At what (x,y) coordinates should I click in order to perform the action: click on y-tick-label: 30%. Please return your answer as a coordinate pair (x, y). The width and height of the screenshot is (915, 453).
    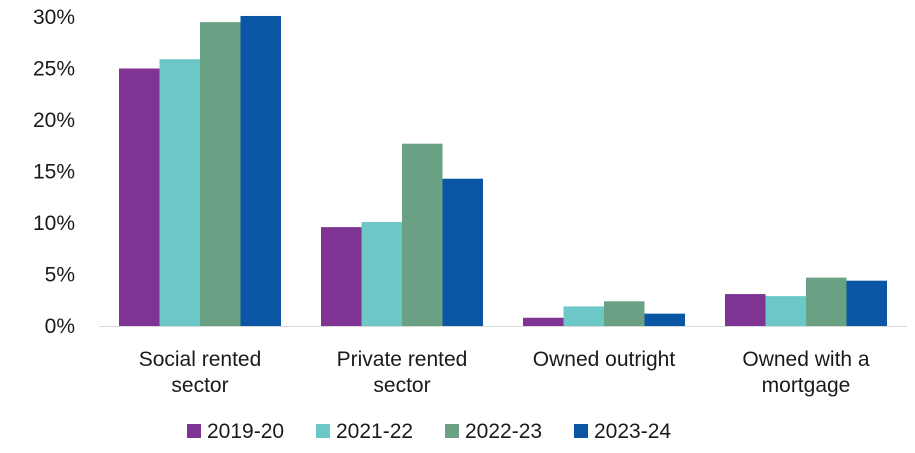
    Looking at the image, I should click on (54, 17).